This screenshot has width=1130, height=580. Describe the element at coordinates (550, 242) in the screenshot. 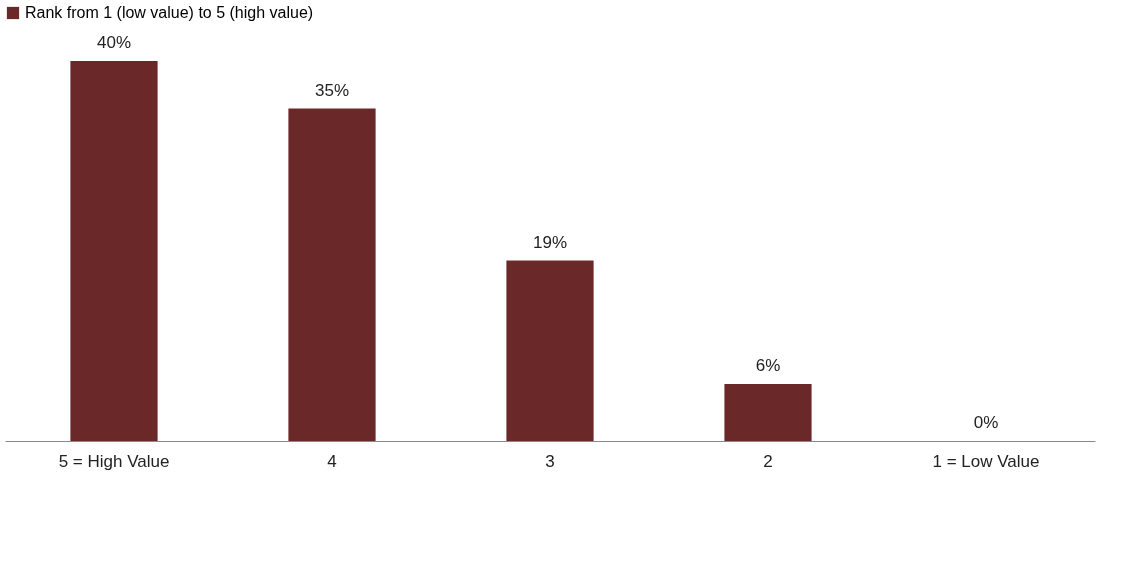

I see `data-label: 19%` at that location.